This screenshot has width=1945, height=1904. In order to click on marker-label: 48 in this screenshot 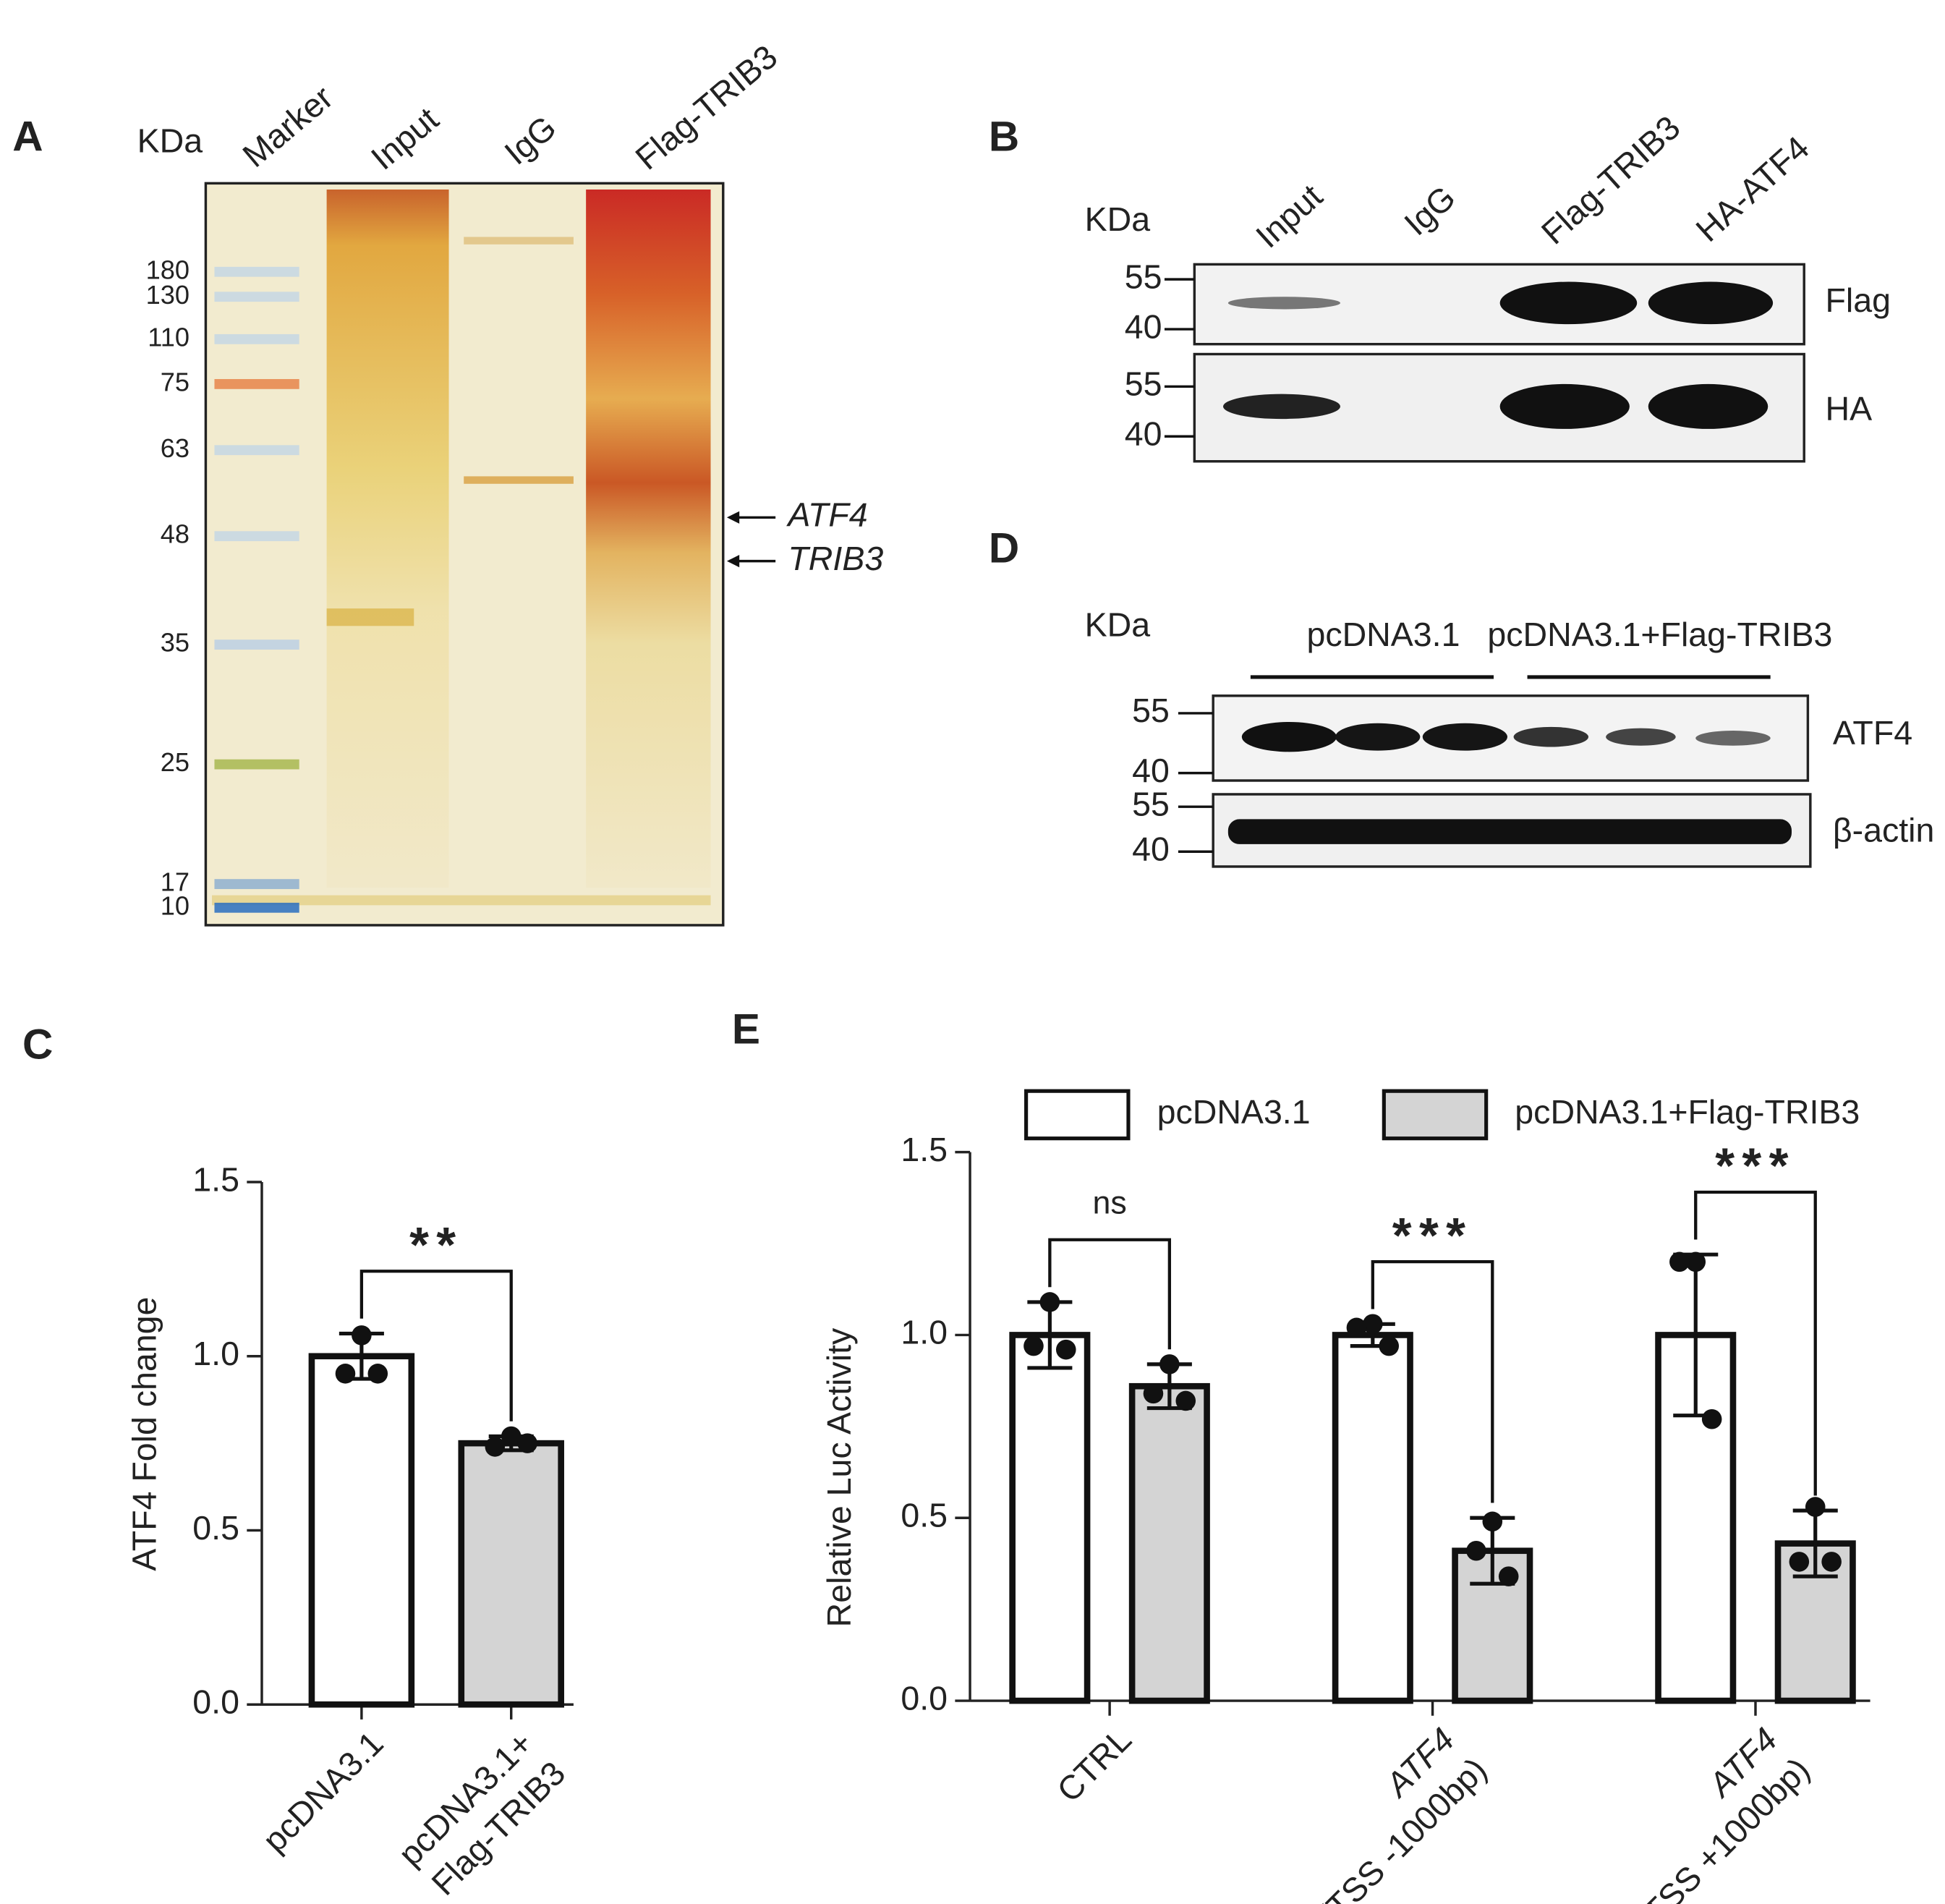, I will do `click(175, 534)`.